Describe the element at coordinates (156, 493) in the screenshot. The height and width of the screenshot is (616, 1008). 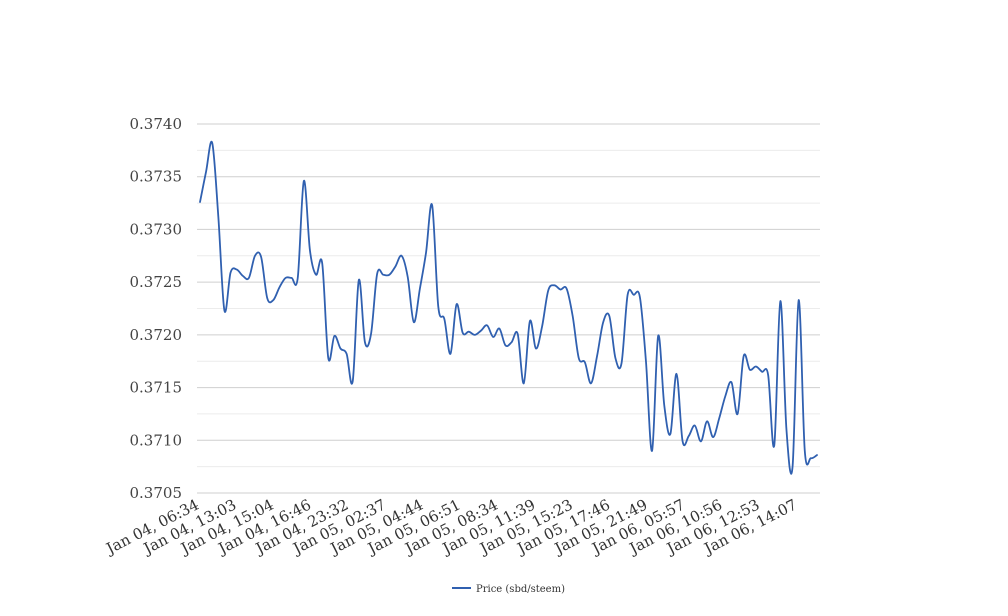
I see `y-tick-label: 0.3705` at that location.